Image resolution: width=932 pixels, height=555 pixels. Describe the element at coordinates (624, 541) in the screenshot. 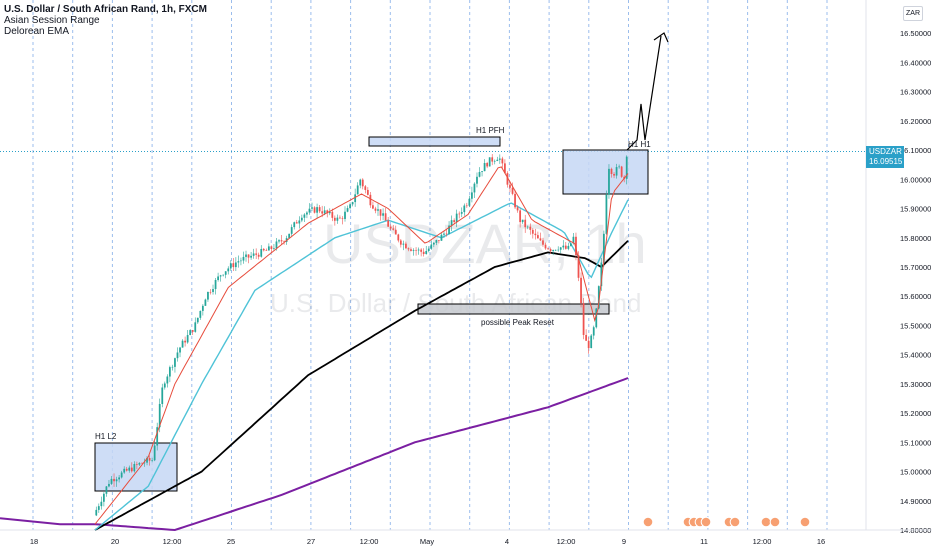

I see `x-tick-label: 9` at that location.